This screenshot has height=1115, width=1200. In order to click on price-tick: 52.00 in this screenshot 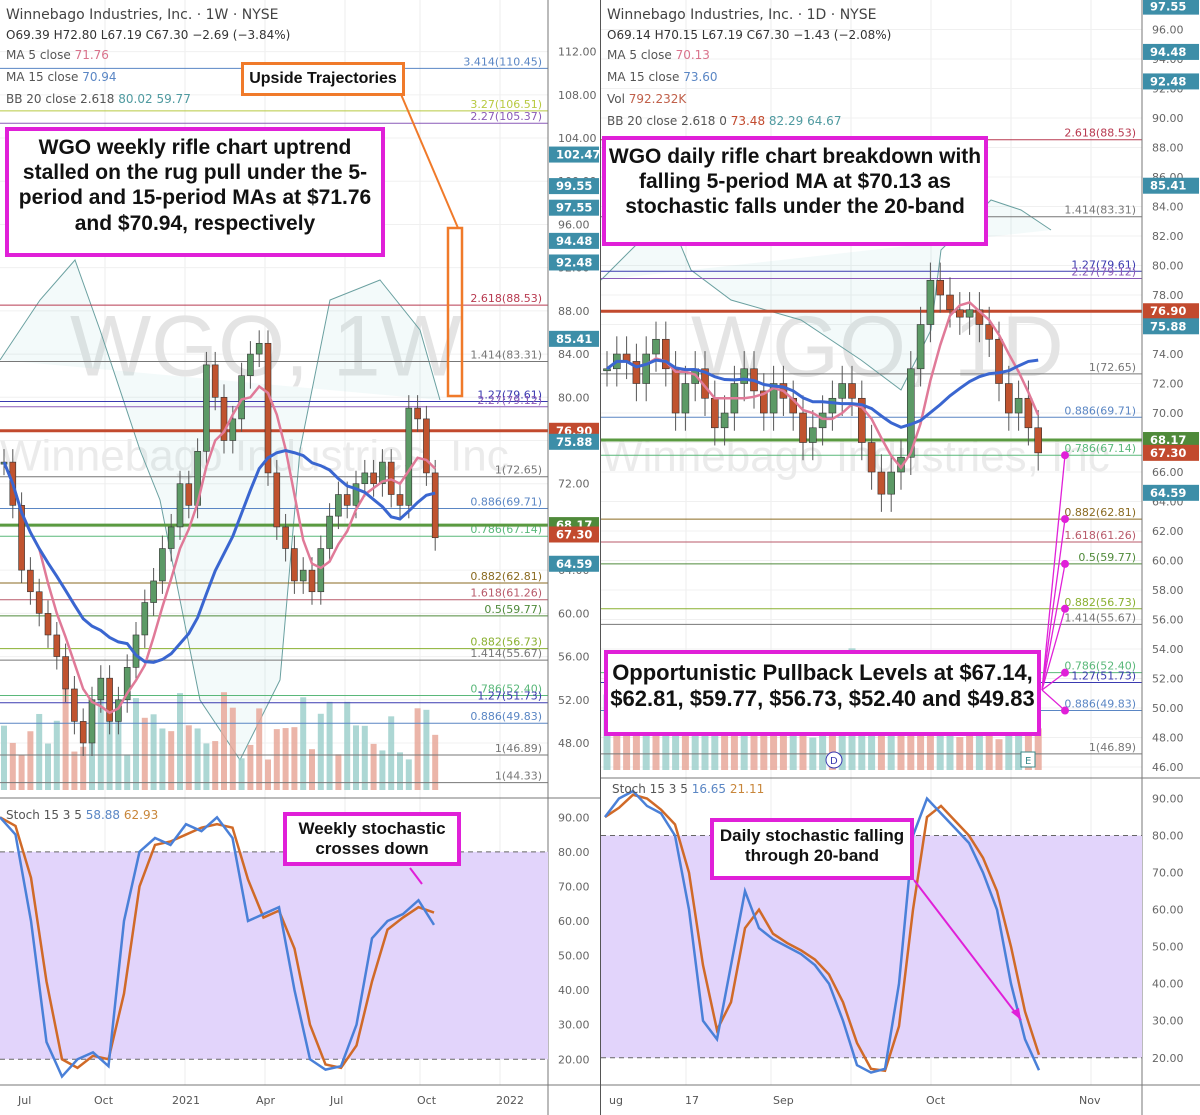, I will do `click(574, 700)`.